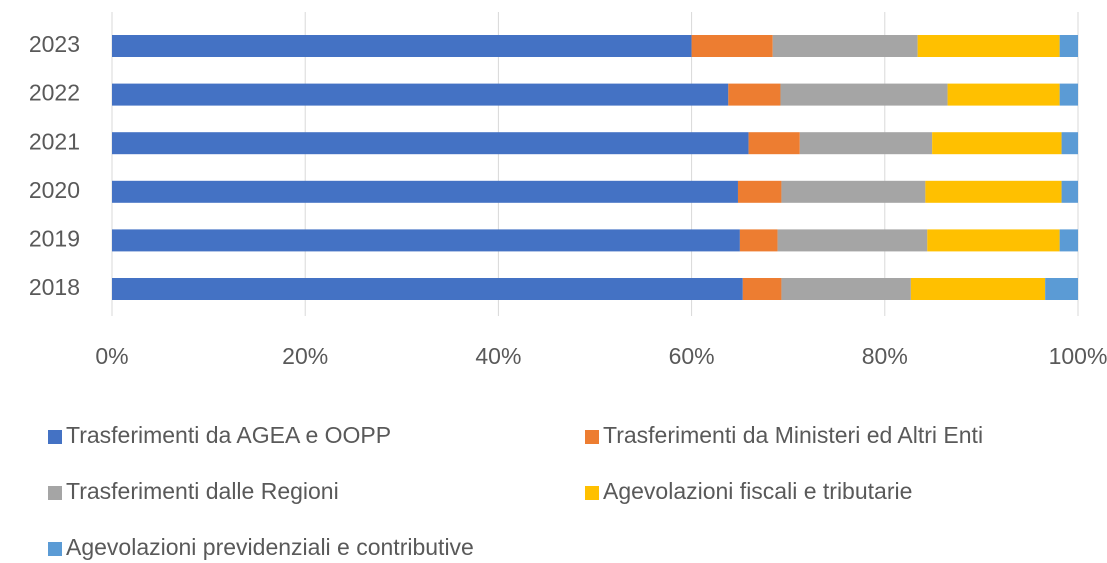  What do you see at coordinates (692, 356) in the screenshot?
I see `x-tick-label: 60%` at bounding box center [692, 356].